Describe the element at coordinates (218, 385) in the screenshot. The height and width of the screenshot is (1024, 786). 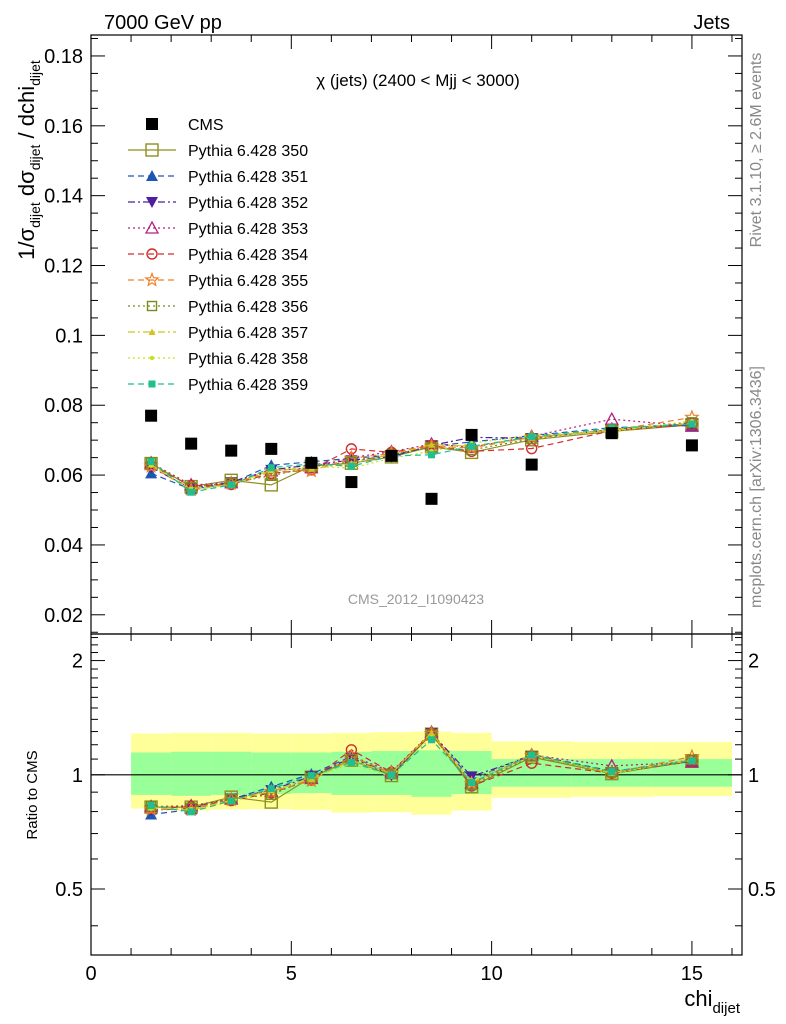
I see `legend-item: Pythia 6.428 359` at that location.